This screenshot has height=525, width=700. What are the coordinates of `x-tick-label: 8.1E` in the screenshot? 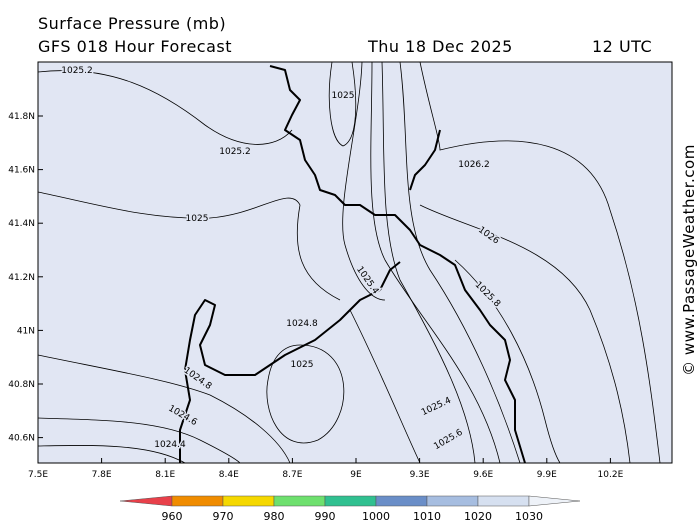 It's located at (165, 475).